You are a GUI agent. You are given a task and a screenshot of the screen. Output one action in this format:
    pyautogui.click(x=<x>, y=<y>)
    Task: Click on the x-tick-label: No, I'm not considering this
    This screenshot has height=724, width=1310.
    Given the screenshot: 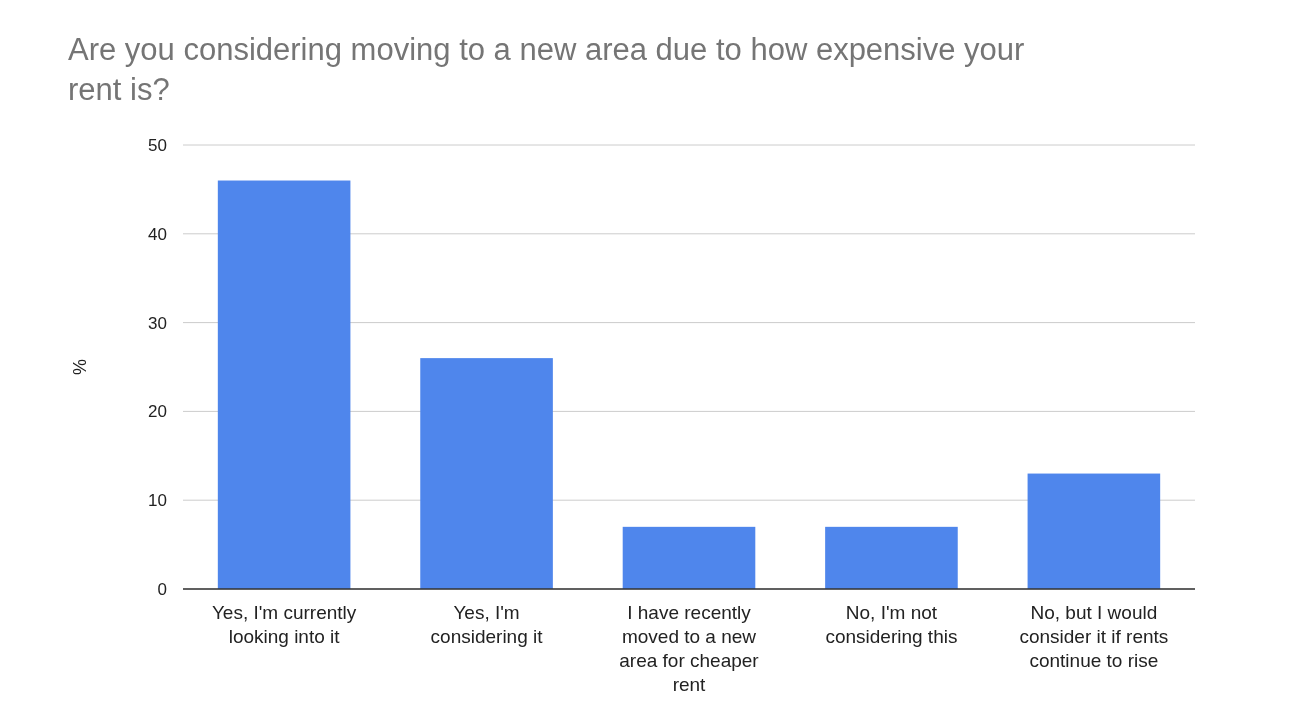 What is the action you would take?
    pyautogui.click(x=891, y=624)
    